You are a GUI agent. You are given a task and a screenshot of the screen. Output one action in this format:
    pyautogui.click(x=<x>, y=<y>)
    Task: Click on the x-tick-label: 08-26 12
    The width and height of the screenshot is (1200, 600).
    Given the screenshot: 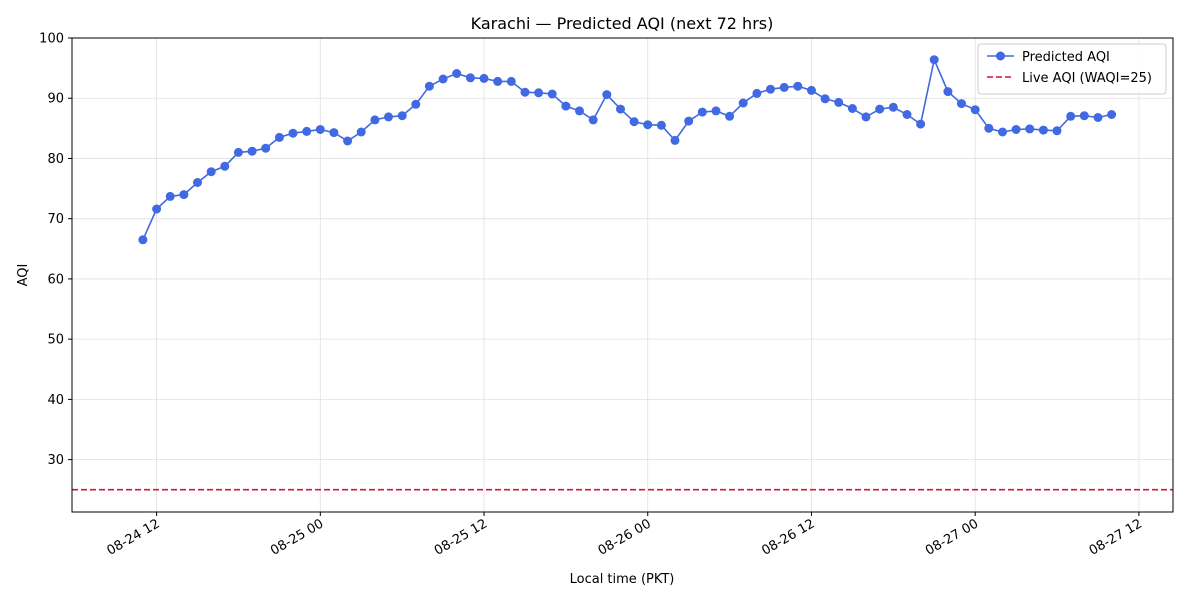 What is the action you would take?
    pyautogui.click(x=788, y=537)
    